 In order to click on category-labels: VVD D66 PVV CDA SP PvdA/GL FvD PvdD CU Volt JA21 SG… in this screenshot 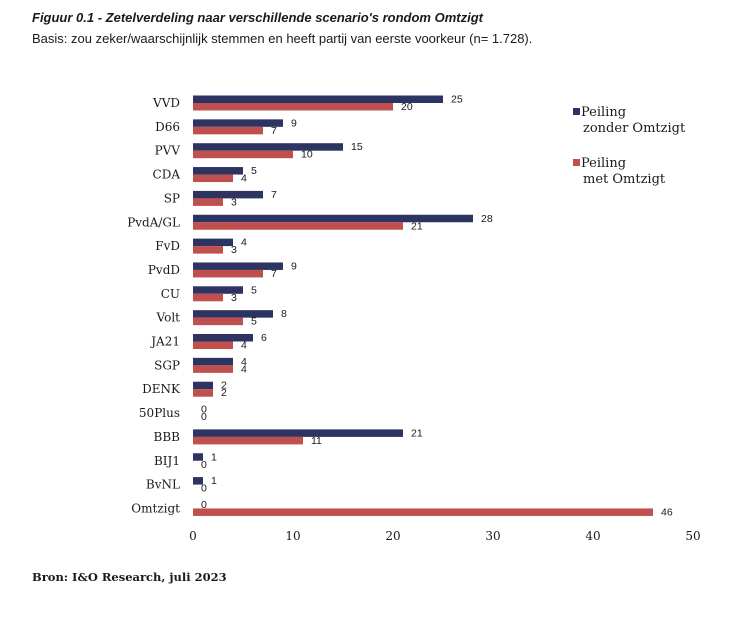, I will do `click(154, 305)`.